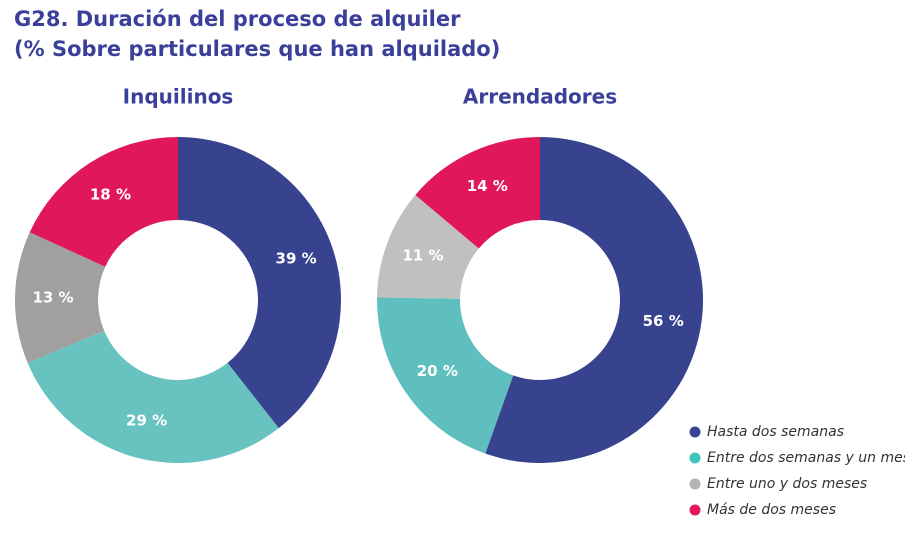  Describe the element at coordinates (178, 97) in the screenshot. I see `chart-title: Inquilinos` at that location.